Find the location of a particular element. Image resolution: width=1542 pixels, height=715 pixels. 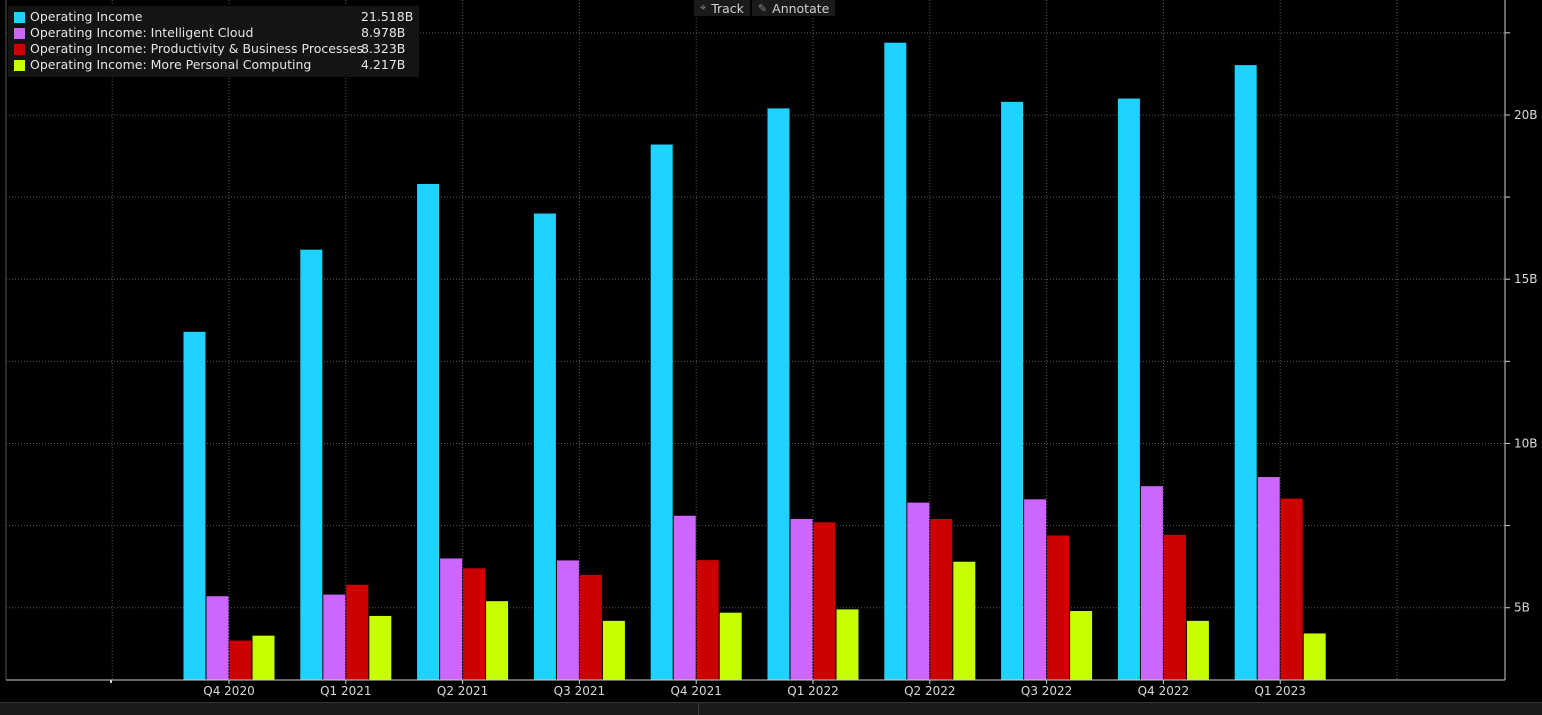

chart-toolbar: ⌖ Track ✎ Annotate is located at coordinates (765, 8).